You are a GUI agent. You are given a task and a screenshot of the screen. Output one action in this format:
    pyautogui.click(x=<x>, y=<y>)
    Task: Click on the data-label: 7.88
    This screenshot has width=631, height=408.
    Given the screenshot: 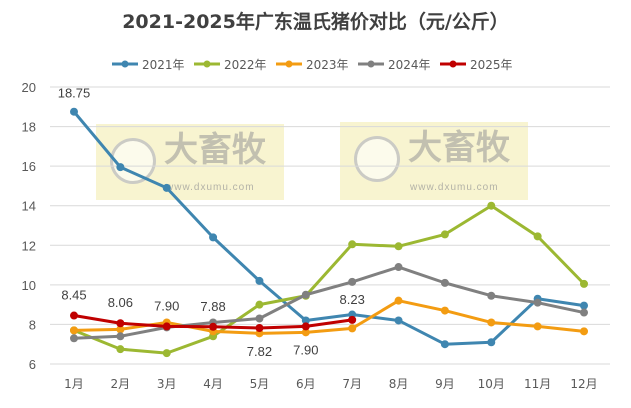 What is the action you would take?
    pyautogui.click(x=212, y=306)
    